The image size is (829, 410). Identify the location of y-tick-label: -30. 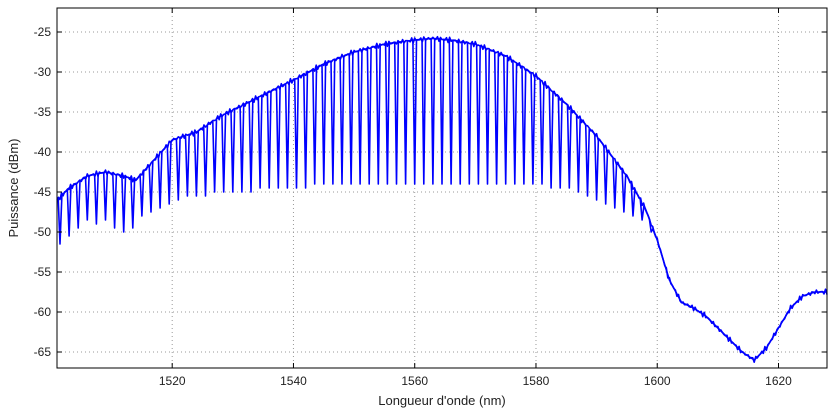
(43, 72).